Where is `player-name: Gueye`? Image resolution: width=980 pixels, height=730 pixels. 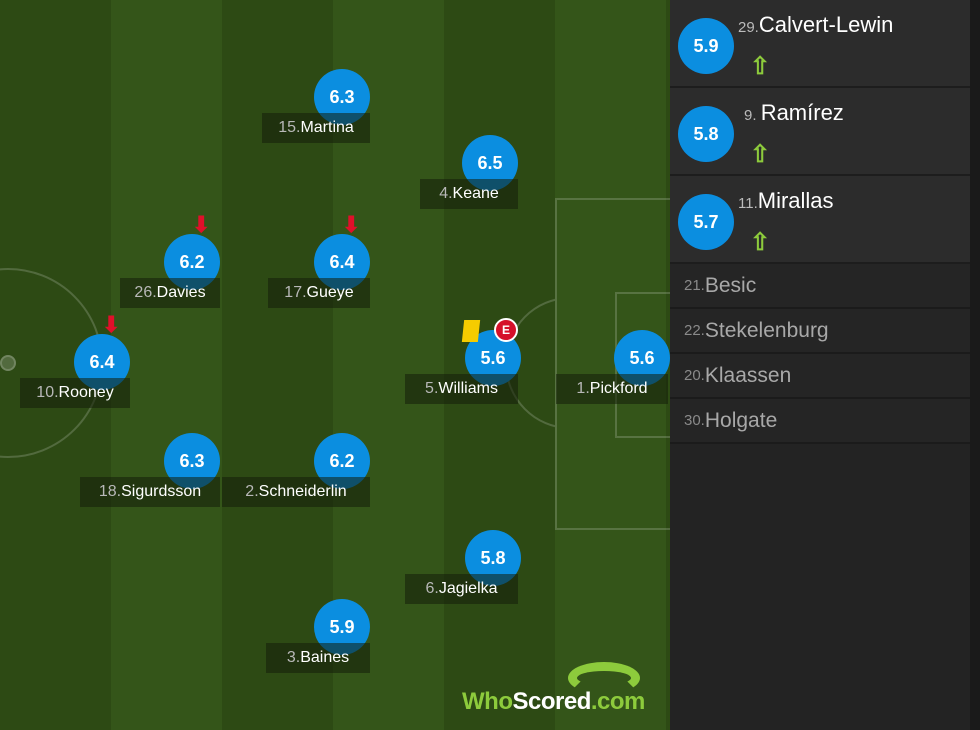 player-name: Gueye is located at coordinates (330, 292).